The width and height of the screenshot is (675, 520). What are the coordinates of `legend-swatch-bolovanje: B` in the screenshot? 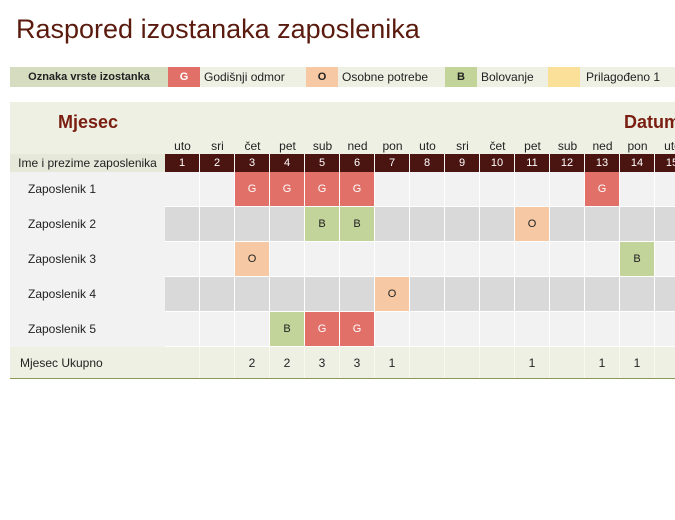 It's located at (461, 77).